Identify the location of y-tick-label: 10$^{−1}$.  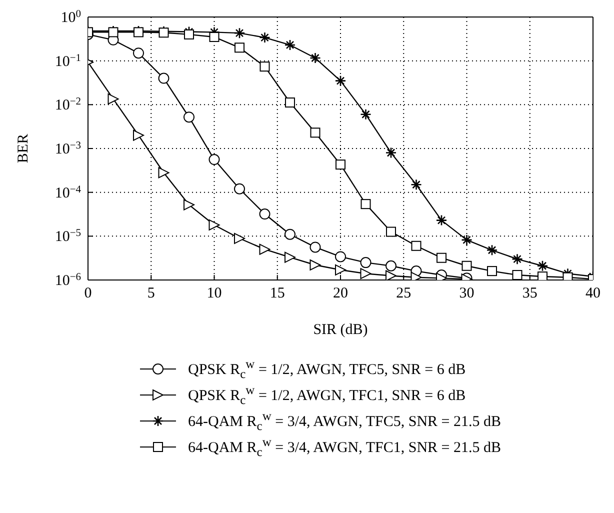
(67, 61).